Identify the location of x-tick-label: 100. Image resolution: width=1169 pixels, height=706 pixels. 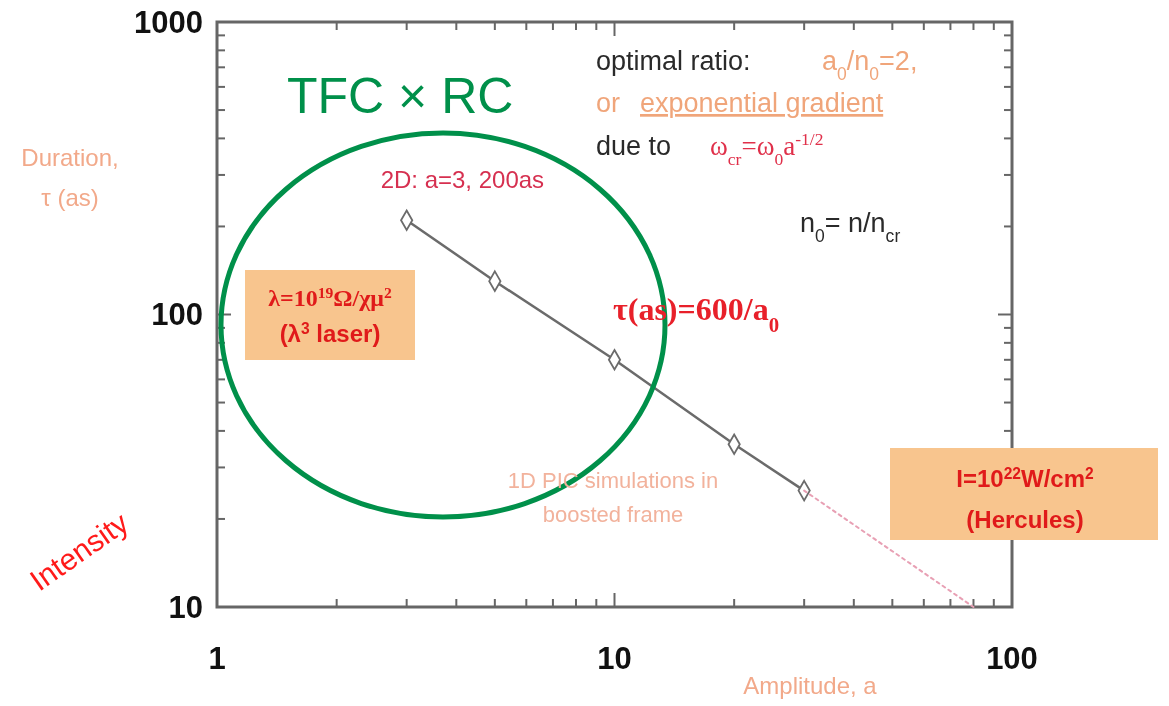
(1012, 658).